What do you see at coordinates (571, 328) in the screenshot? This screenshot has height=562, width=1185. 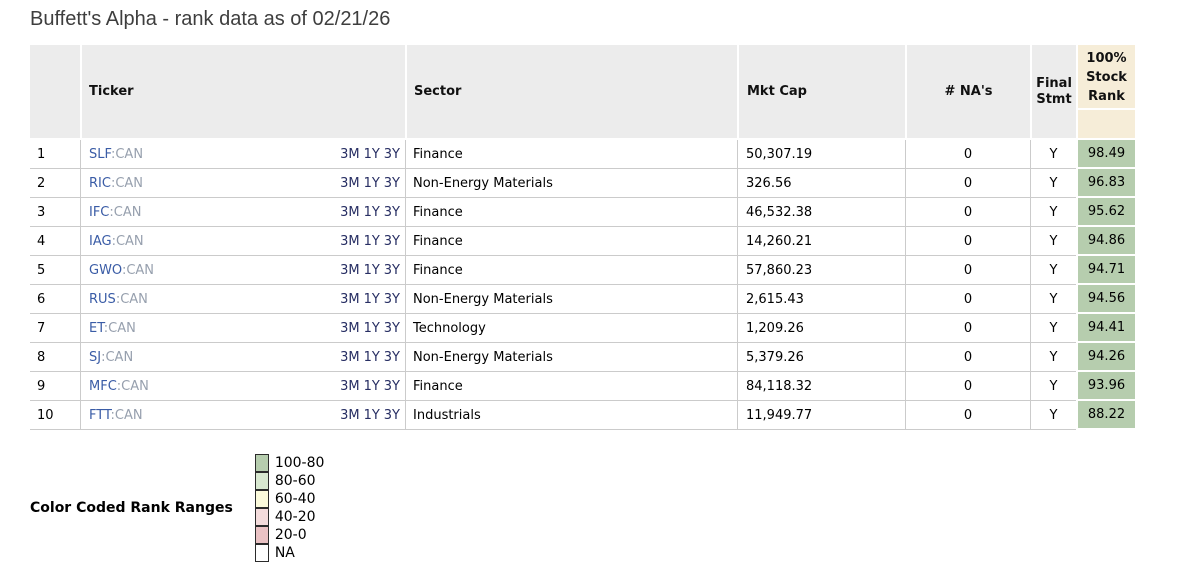 I see `sector-cell: Technology` at bounding box center [571, 328].